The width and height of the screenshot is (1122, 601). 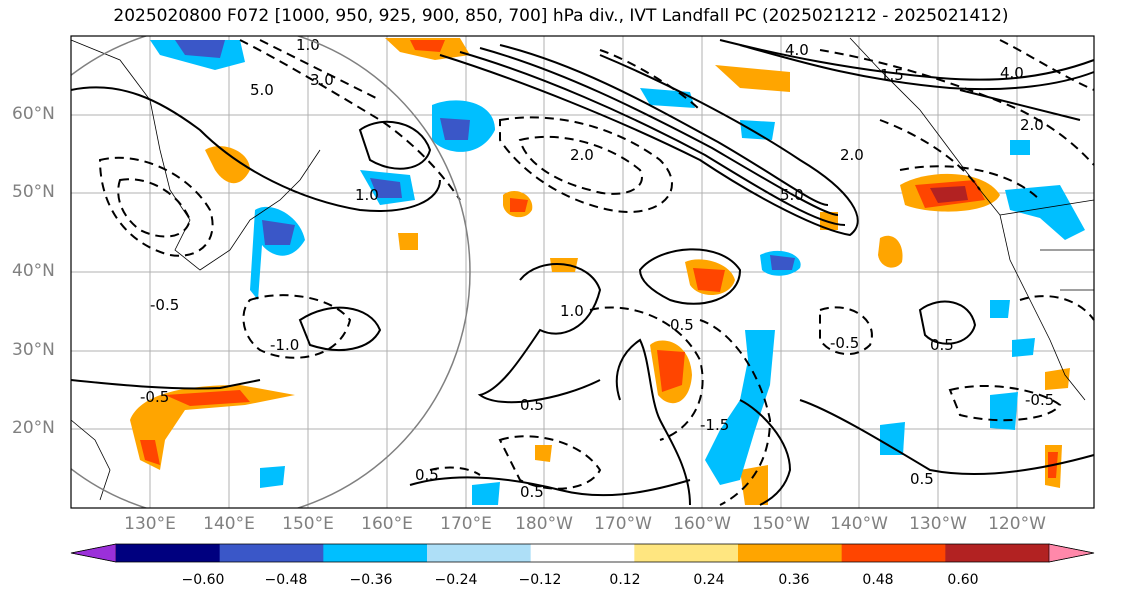 I want to click on lon-label-140e: 140°E, so click(x=229, y=524).